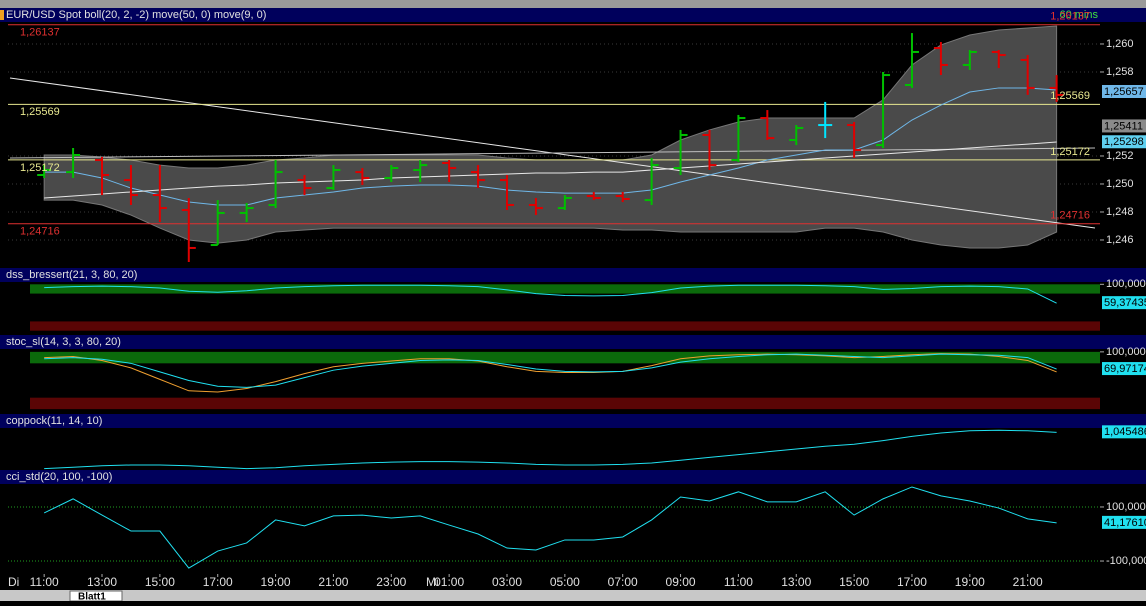 The image size is (1146, 606). Describe the element at coordinates (1120, 72) in the screenshot. I see `y-tick-label: 1,258` at that location.